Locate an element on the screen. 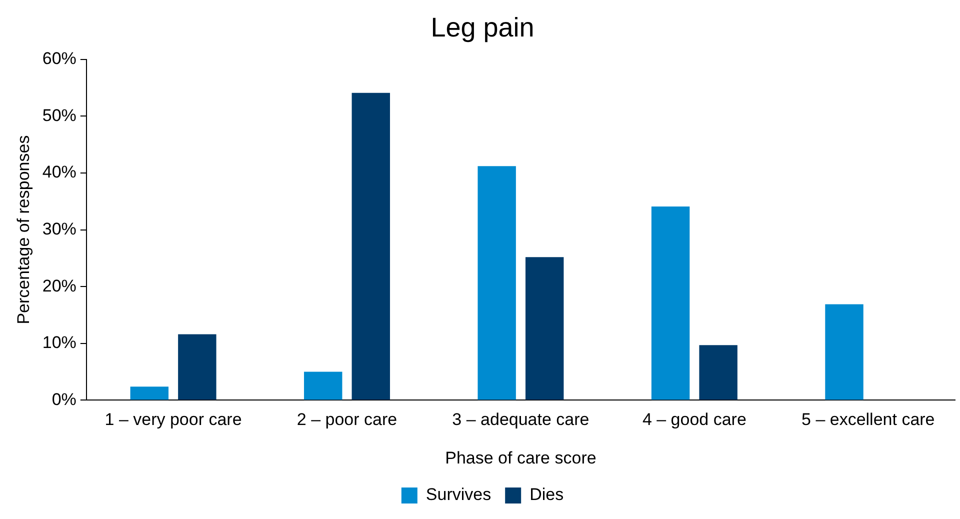 The width and height of the screenshot is (960, 519). x-tick-label: 3 – adequate care is located at coordinates (521, 420).